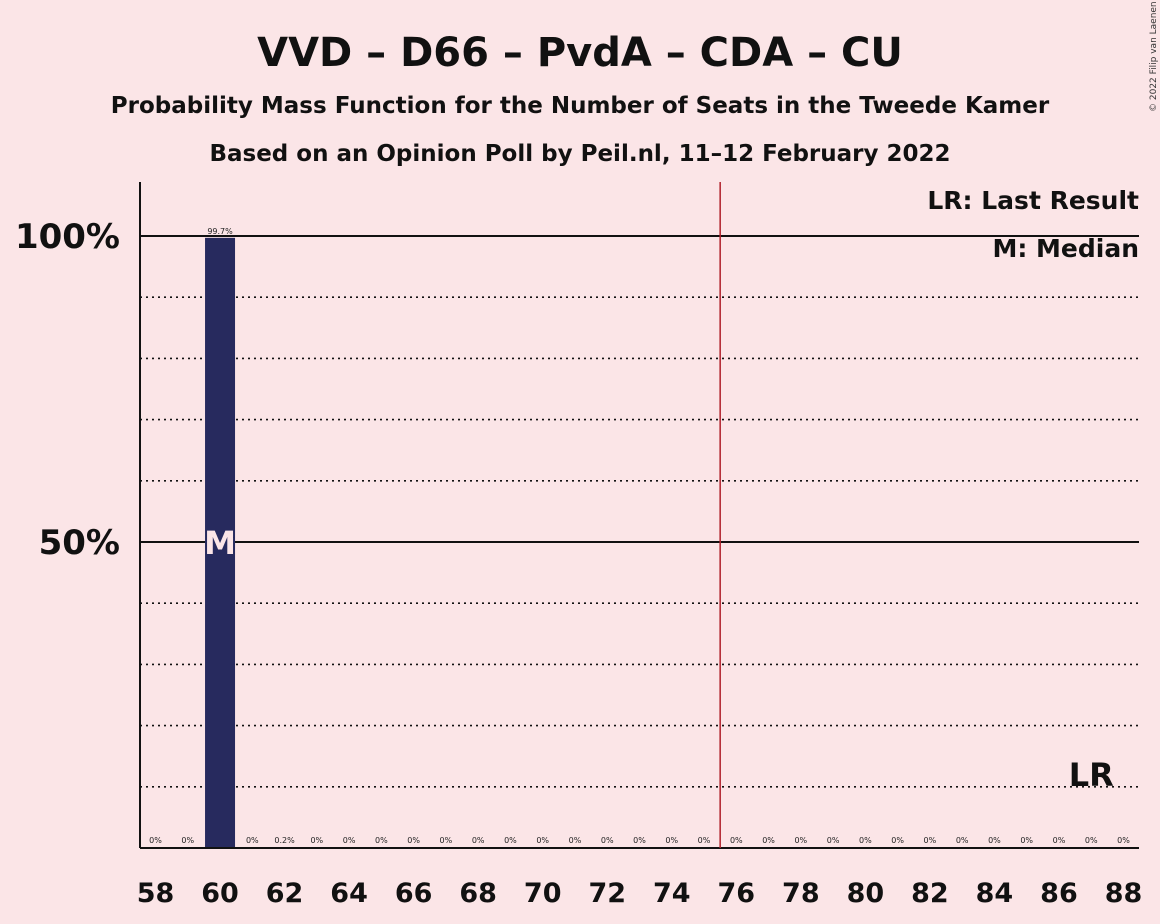 The width and height of the screenshot is (1160, 924). What do you see at coordinates (930, 893) in the screenshot?
I see `x-tick-label: 82` at bounding box center [930, 893].